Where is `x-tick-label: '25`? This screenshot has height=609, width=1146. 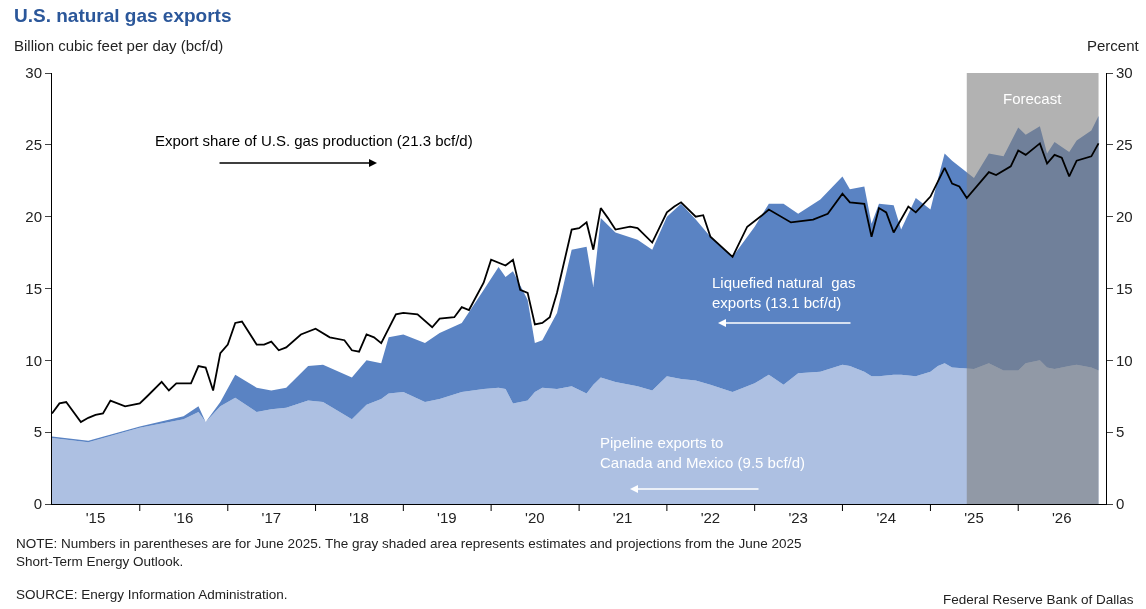
x-tick-label: '25 is located at coordinates (974, 517).